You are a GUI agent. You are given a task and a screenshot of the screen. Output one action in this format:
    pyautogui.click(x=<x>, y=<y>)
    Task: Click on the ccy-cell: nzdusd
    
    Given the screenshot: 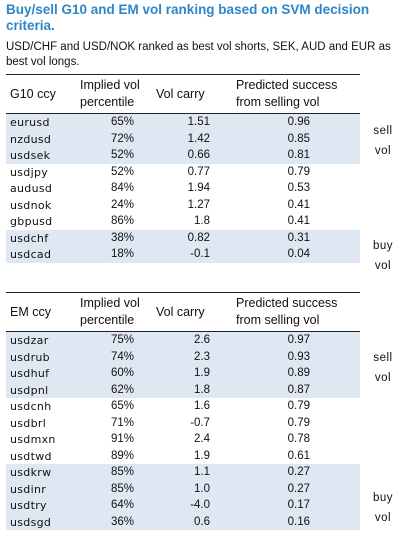 What is the action you would take?
    pyautogui.click(x=31, y=139)
    